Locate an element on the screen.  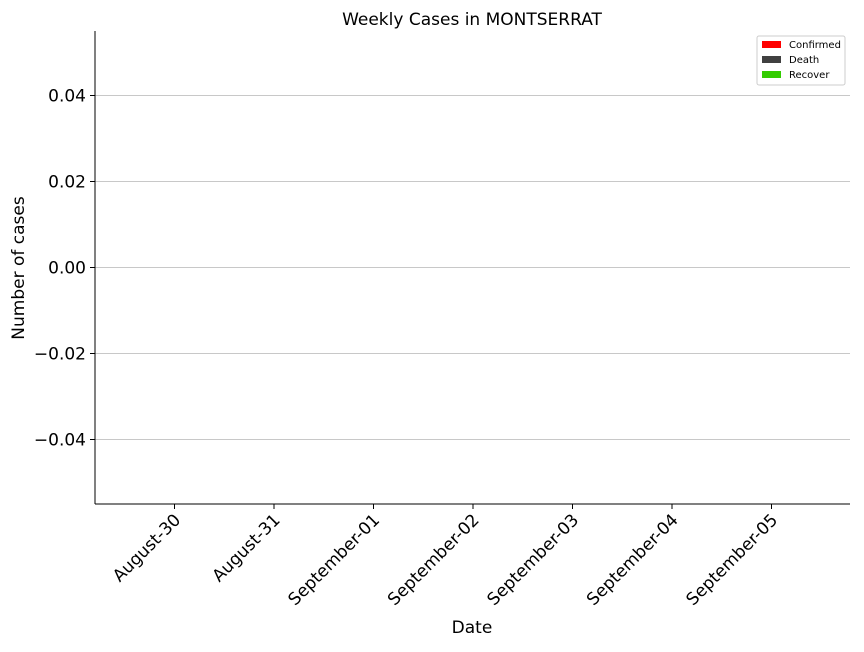
x-tick-label: August-30 is located at coordinates (147, 548).